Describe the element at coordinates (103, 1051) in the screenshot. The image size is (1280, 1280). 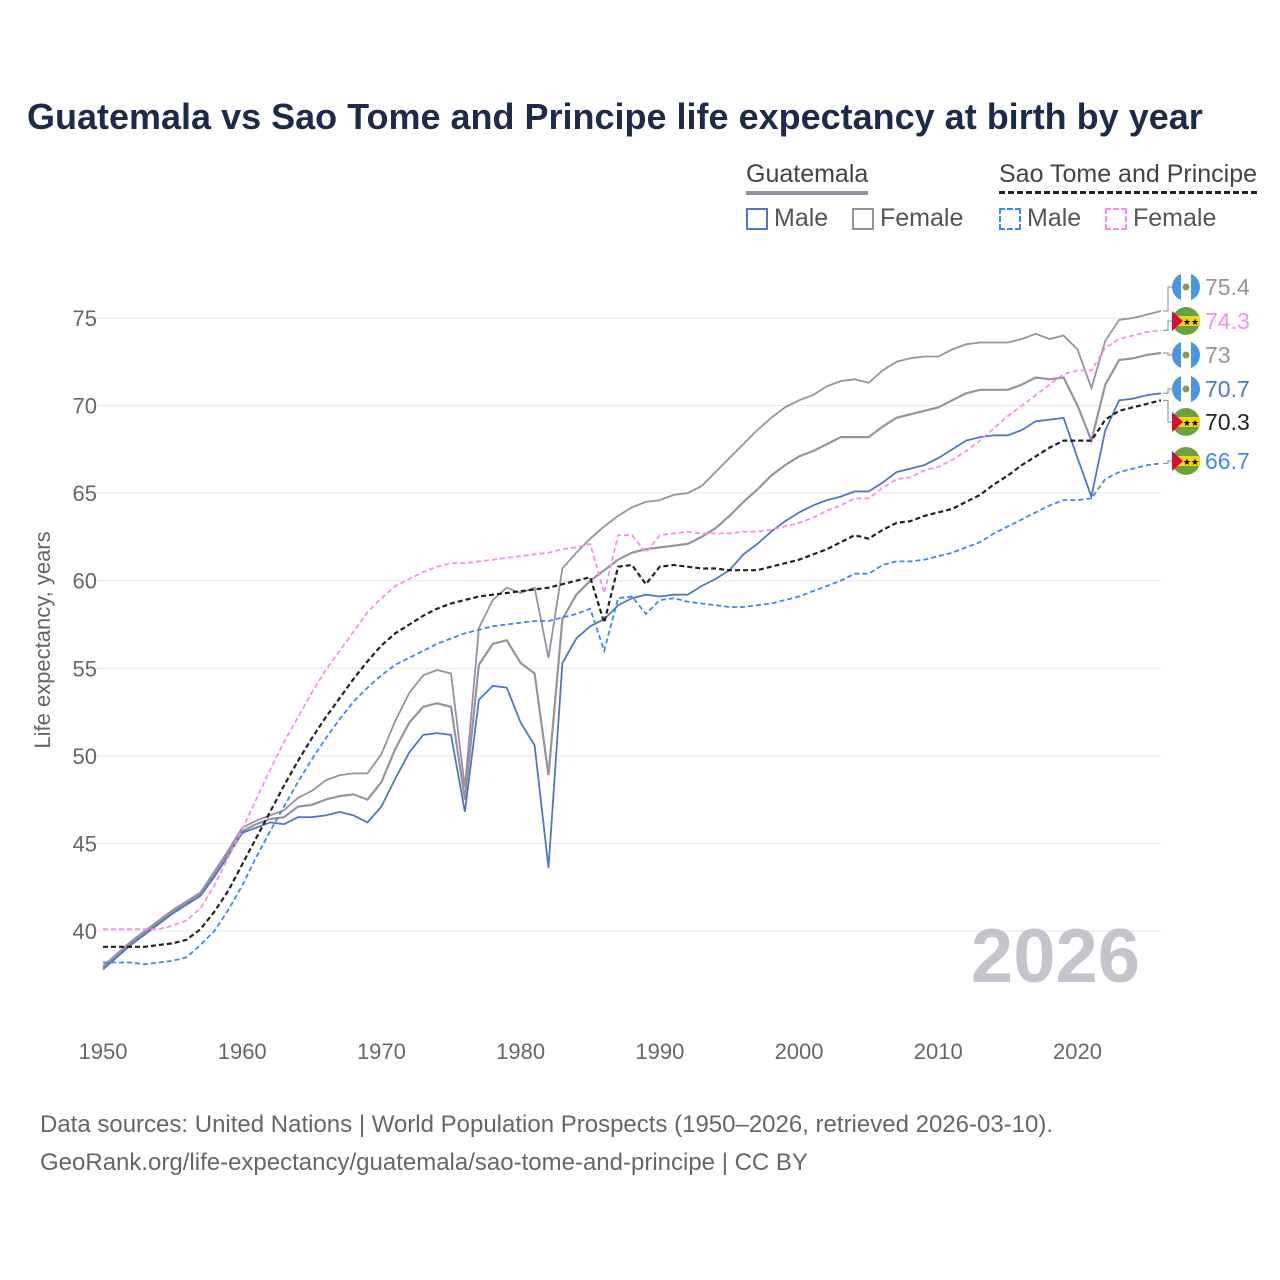
I see `x-tick-label: 1950` at that location.